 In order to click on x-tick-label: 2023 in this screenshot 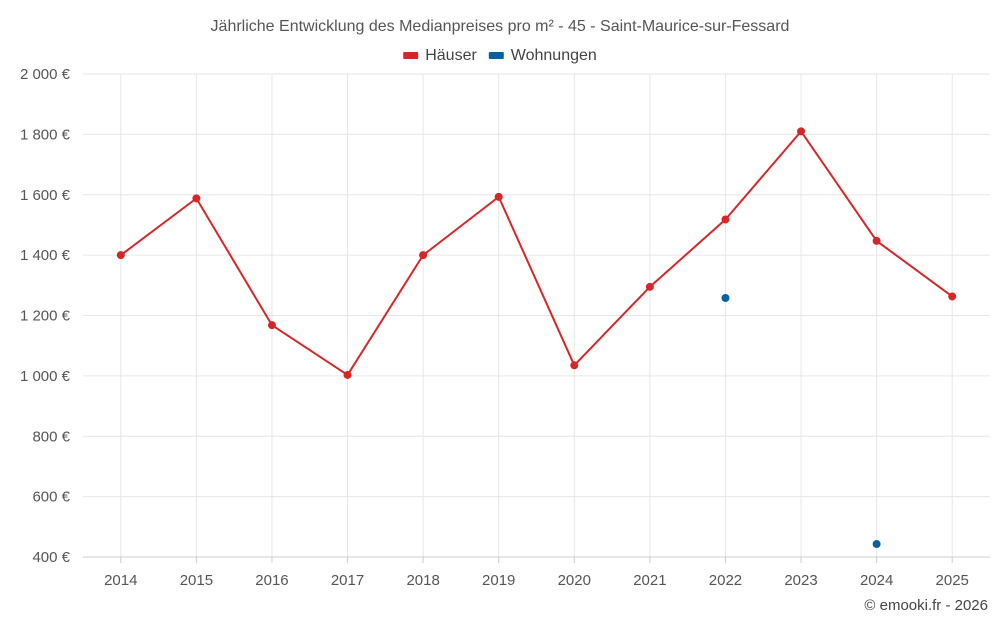, I will do `click(800, 580)`.